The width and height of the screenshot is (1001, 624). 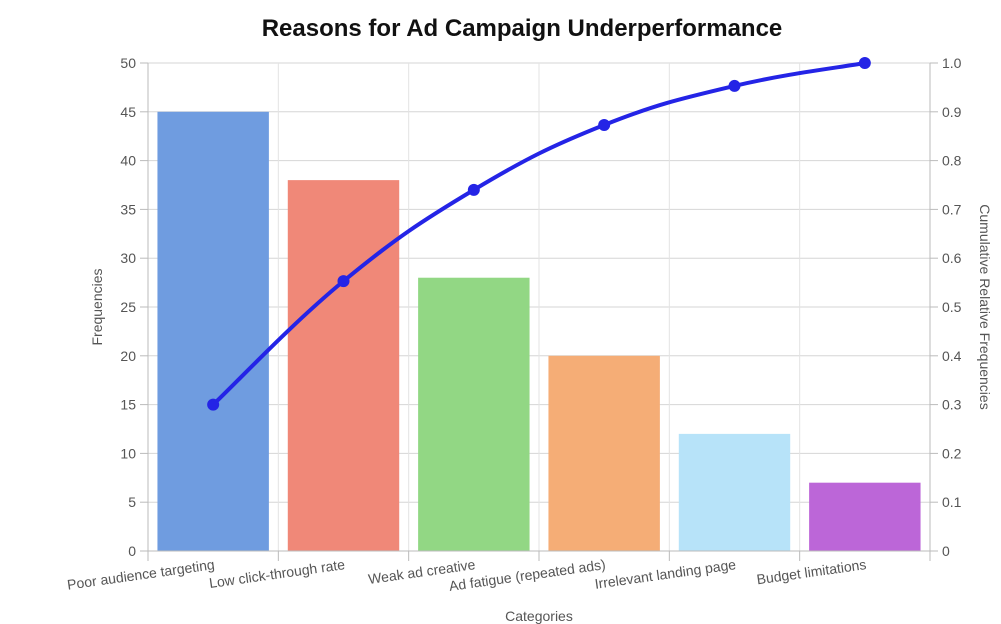 What do you see at coordinates (128, 258) in the screenshot?
I see `y-tick-label: 30` at bounding box center [128, 258].